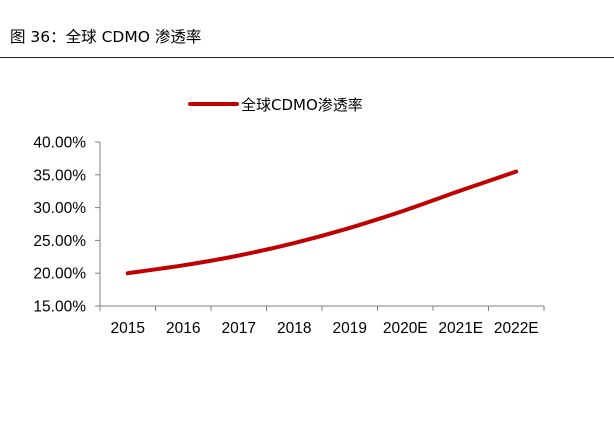  What do you see at coordinates (67, 225) in the screenshot?
I see `y-axis: 15.00% 20.00% 25.00% 30.00% 35.00% 40.00%` at bounding box center [67, 225].